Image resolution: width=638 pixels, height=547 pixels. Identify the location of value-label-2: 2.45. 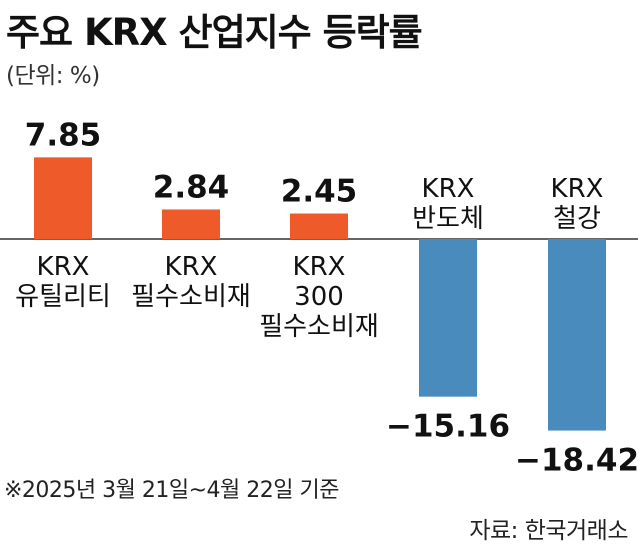
(319, 192).